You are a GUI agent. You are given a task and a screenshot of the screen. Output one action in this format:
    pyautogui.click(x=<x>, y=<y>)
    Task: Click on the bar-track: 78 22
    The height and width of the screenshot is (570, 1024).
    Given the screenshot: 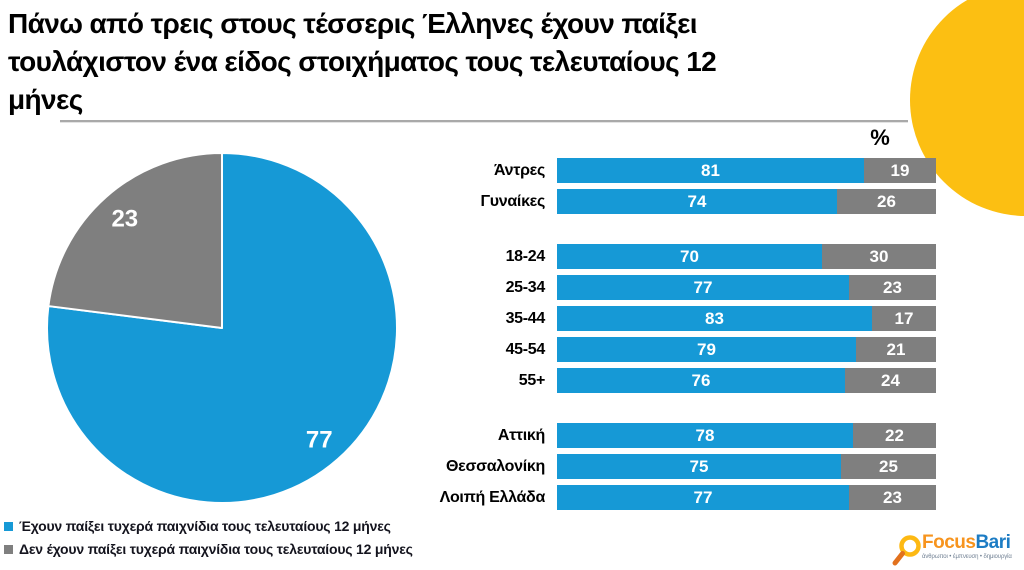 What is the action you would take?
    pyautogui.click(x=746, y=435)
    